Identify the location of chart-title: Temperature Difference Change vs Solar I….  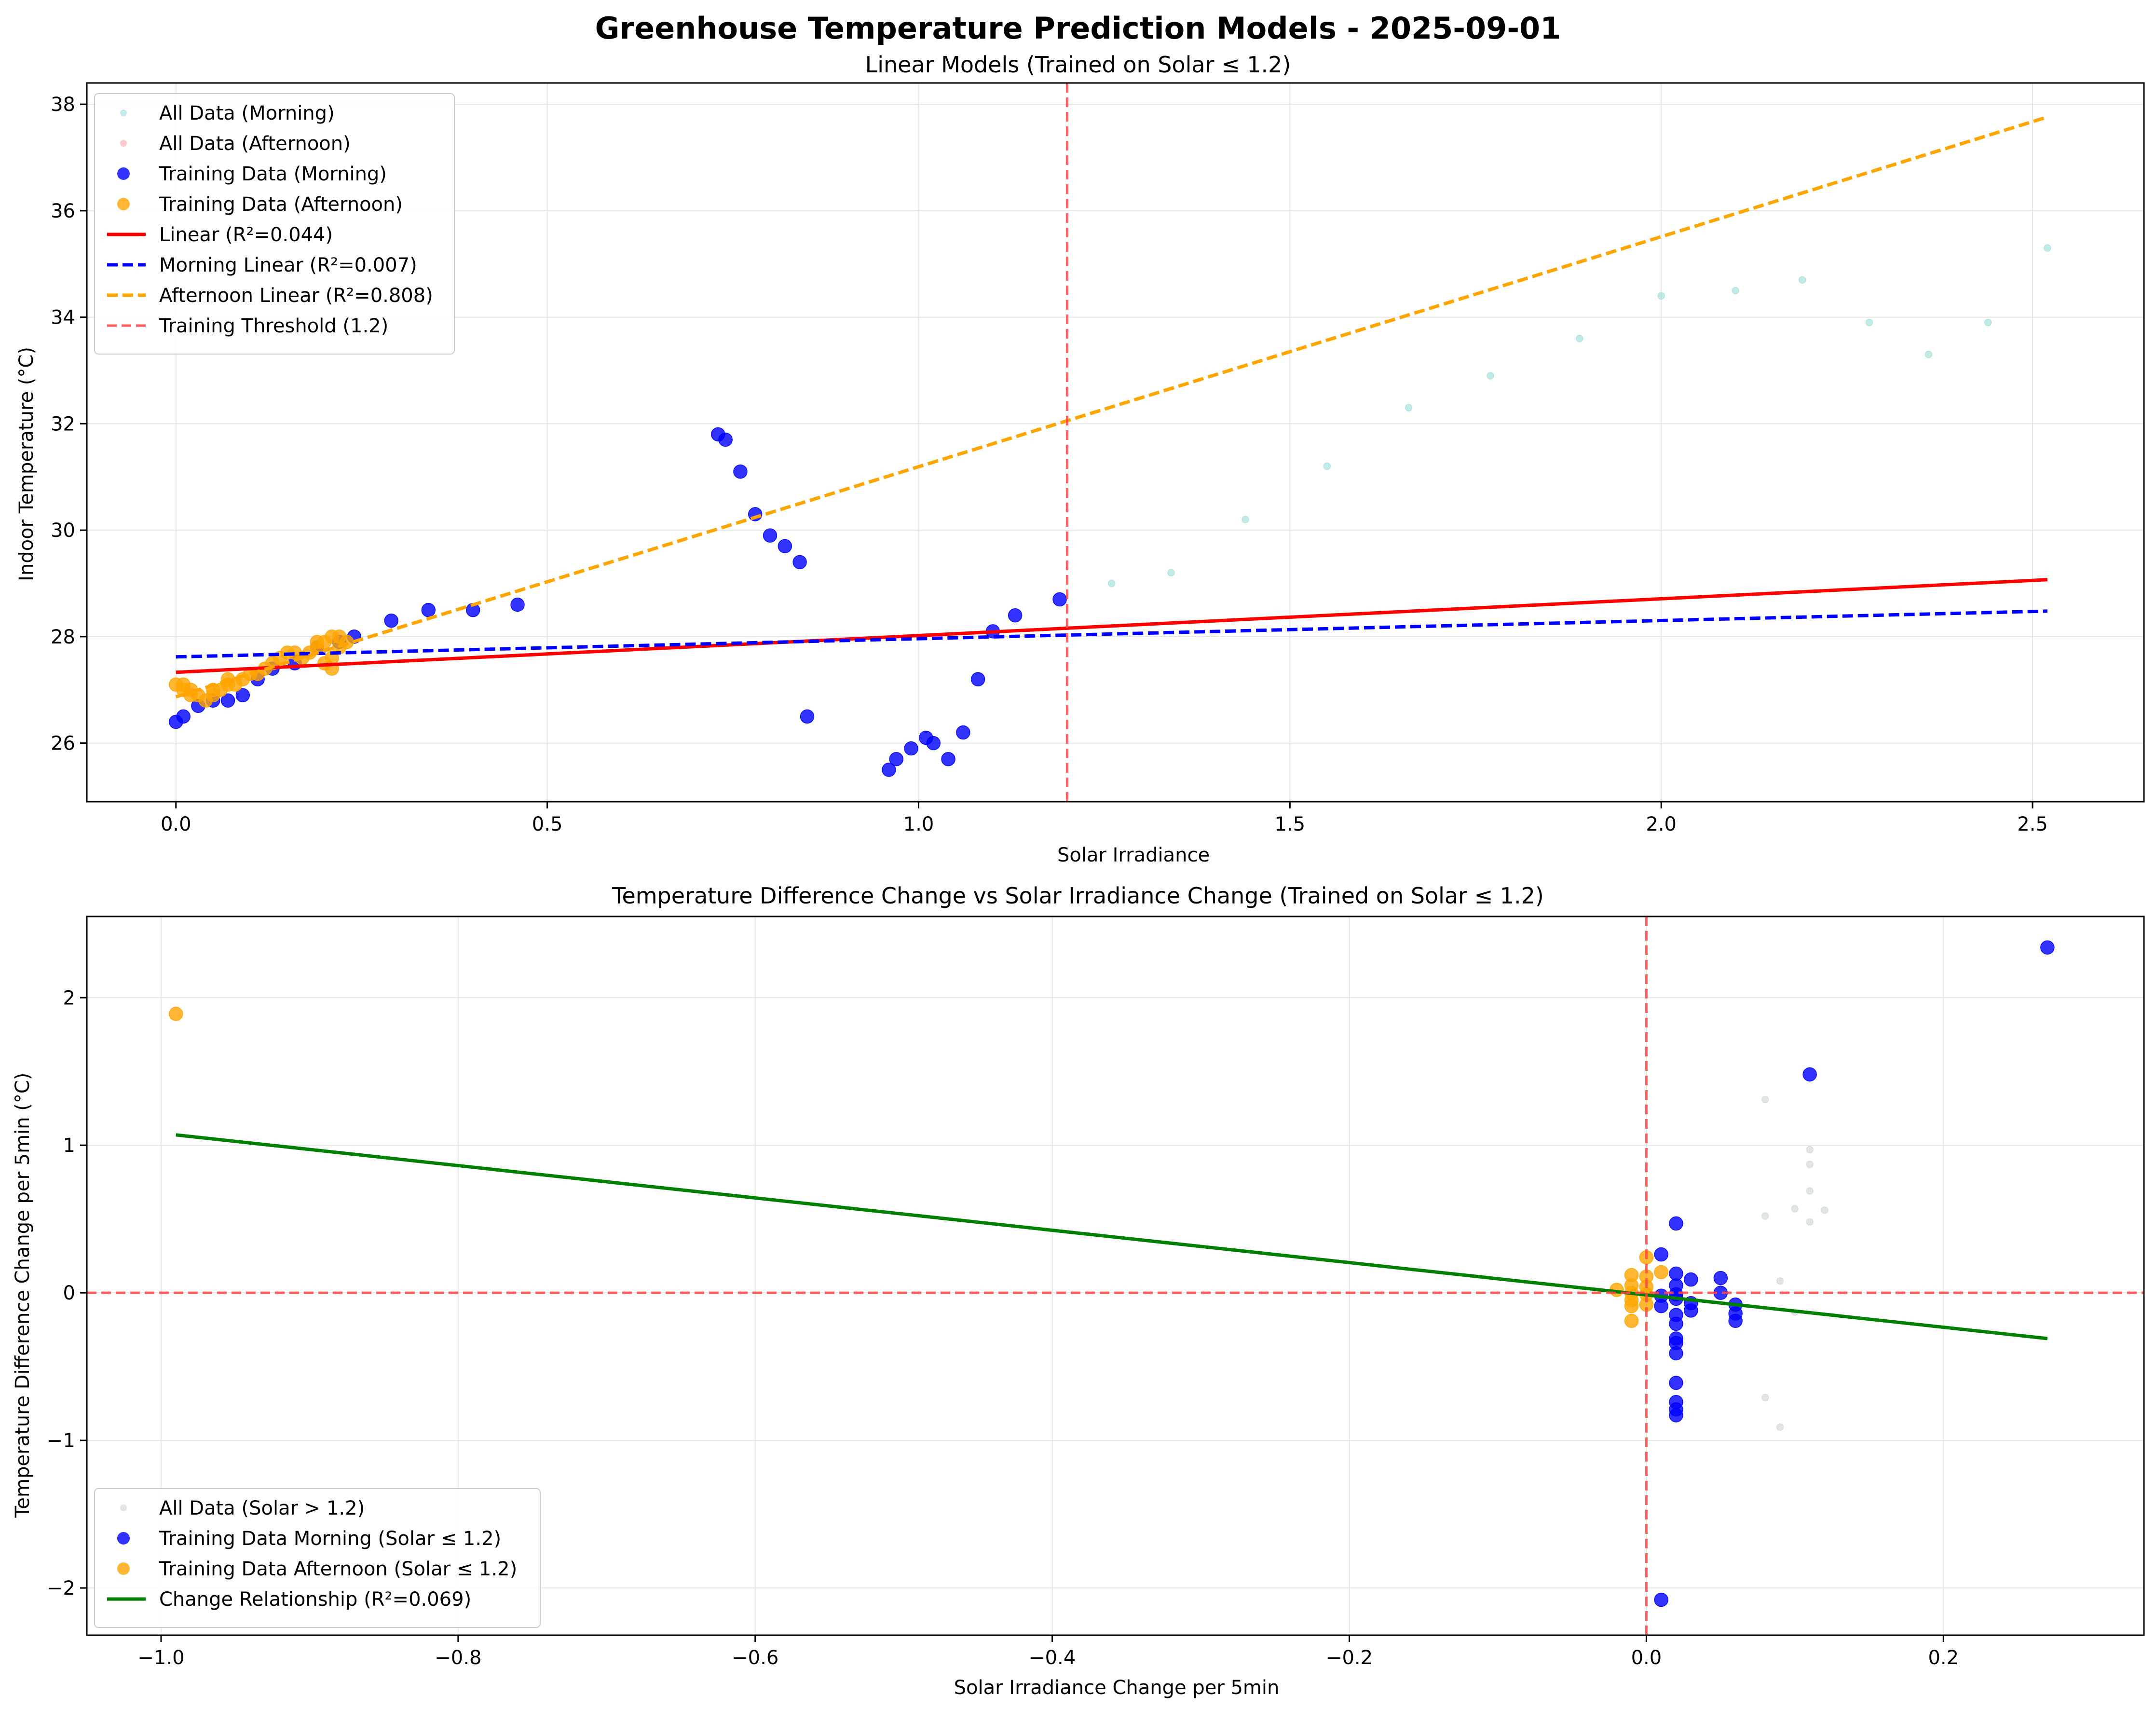
(1078, 896).